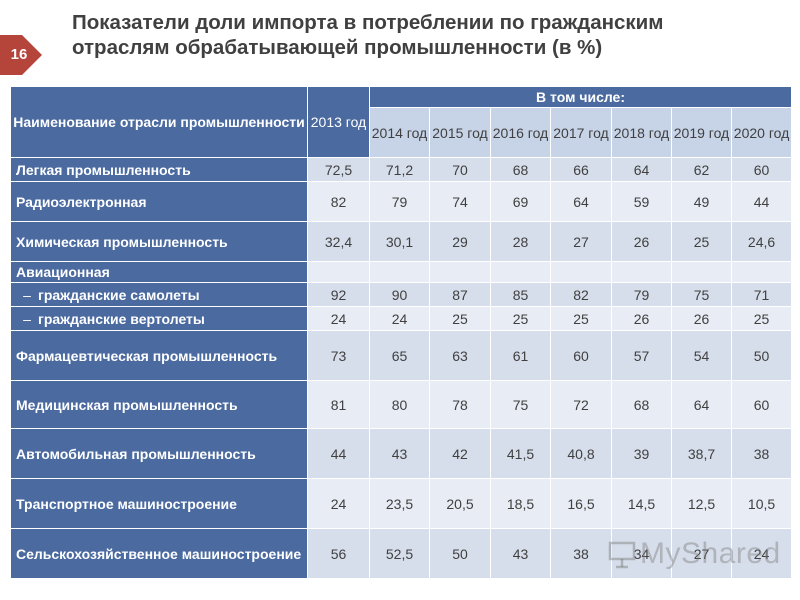  What do you see at coordinates (701, 169) in the screenshot?
I see `table-cell: 62` at bounding box center [701, 169].